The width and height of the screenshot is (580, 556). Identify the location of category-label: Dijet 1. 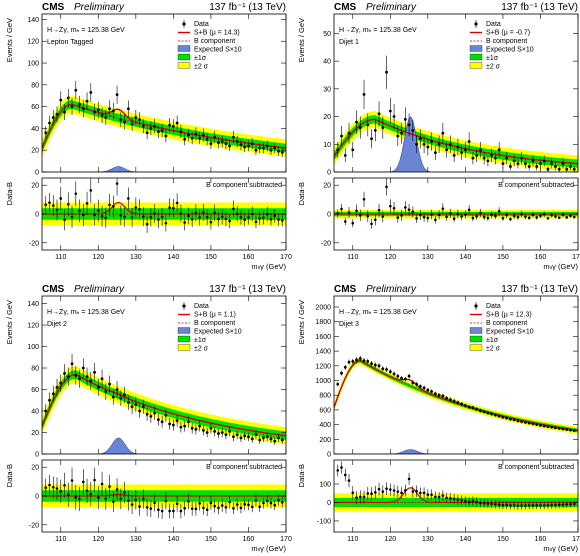
(349, 42).